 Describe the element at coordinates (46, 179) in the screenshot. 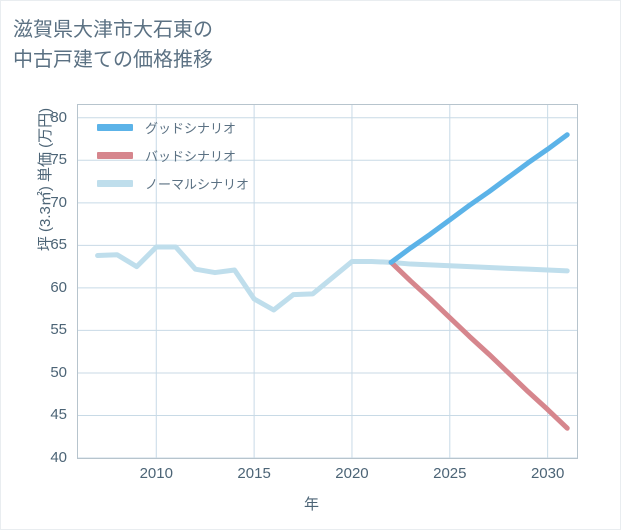

I see `y-axis-title: 坪 (3.3㎡) 単価 (万円)` at that location.